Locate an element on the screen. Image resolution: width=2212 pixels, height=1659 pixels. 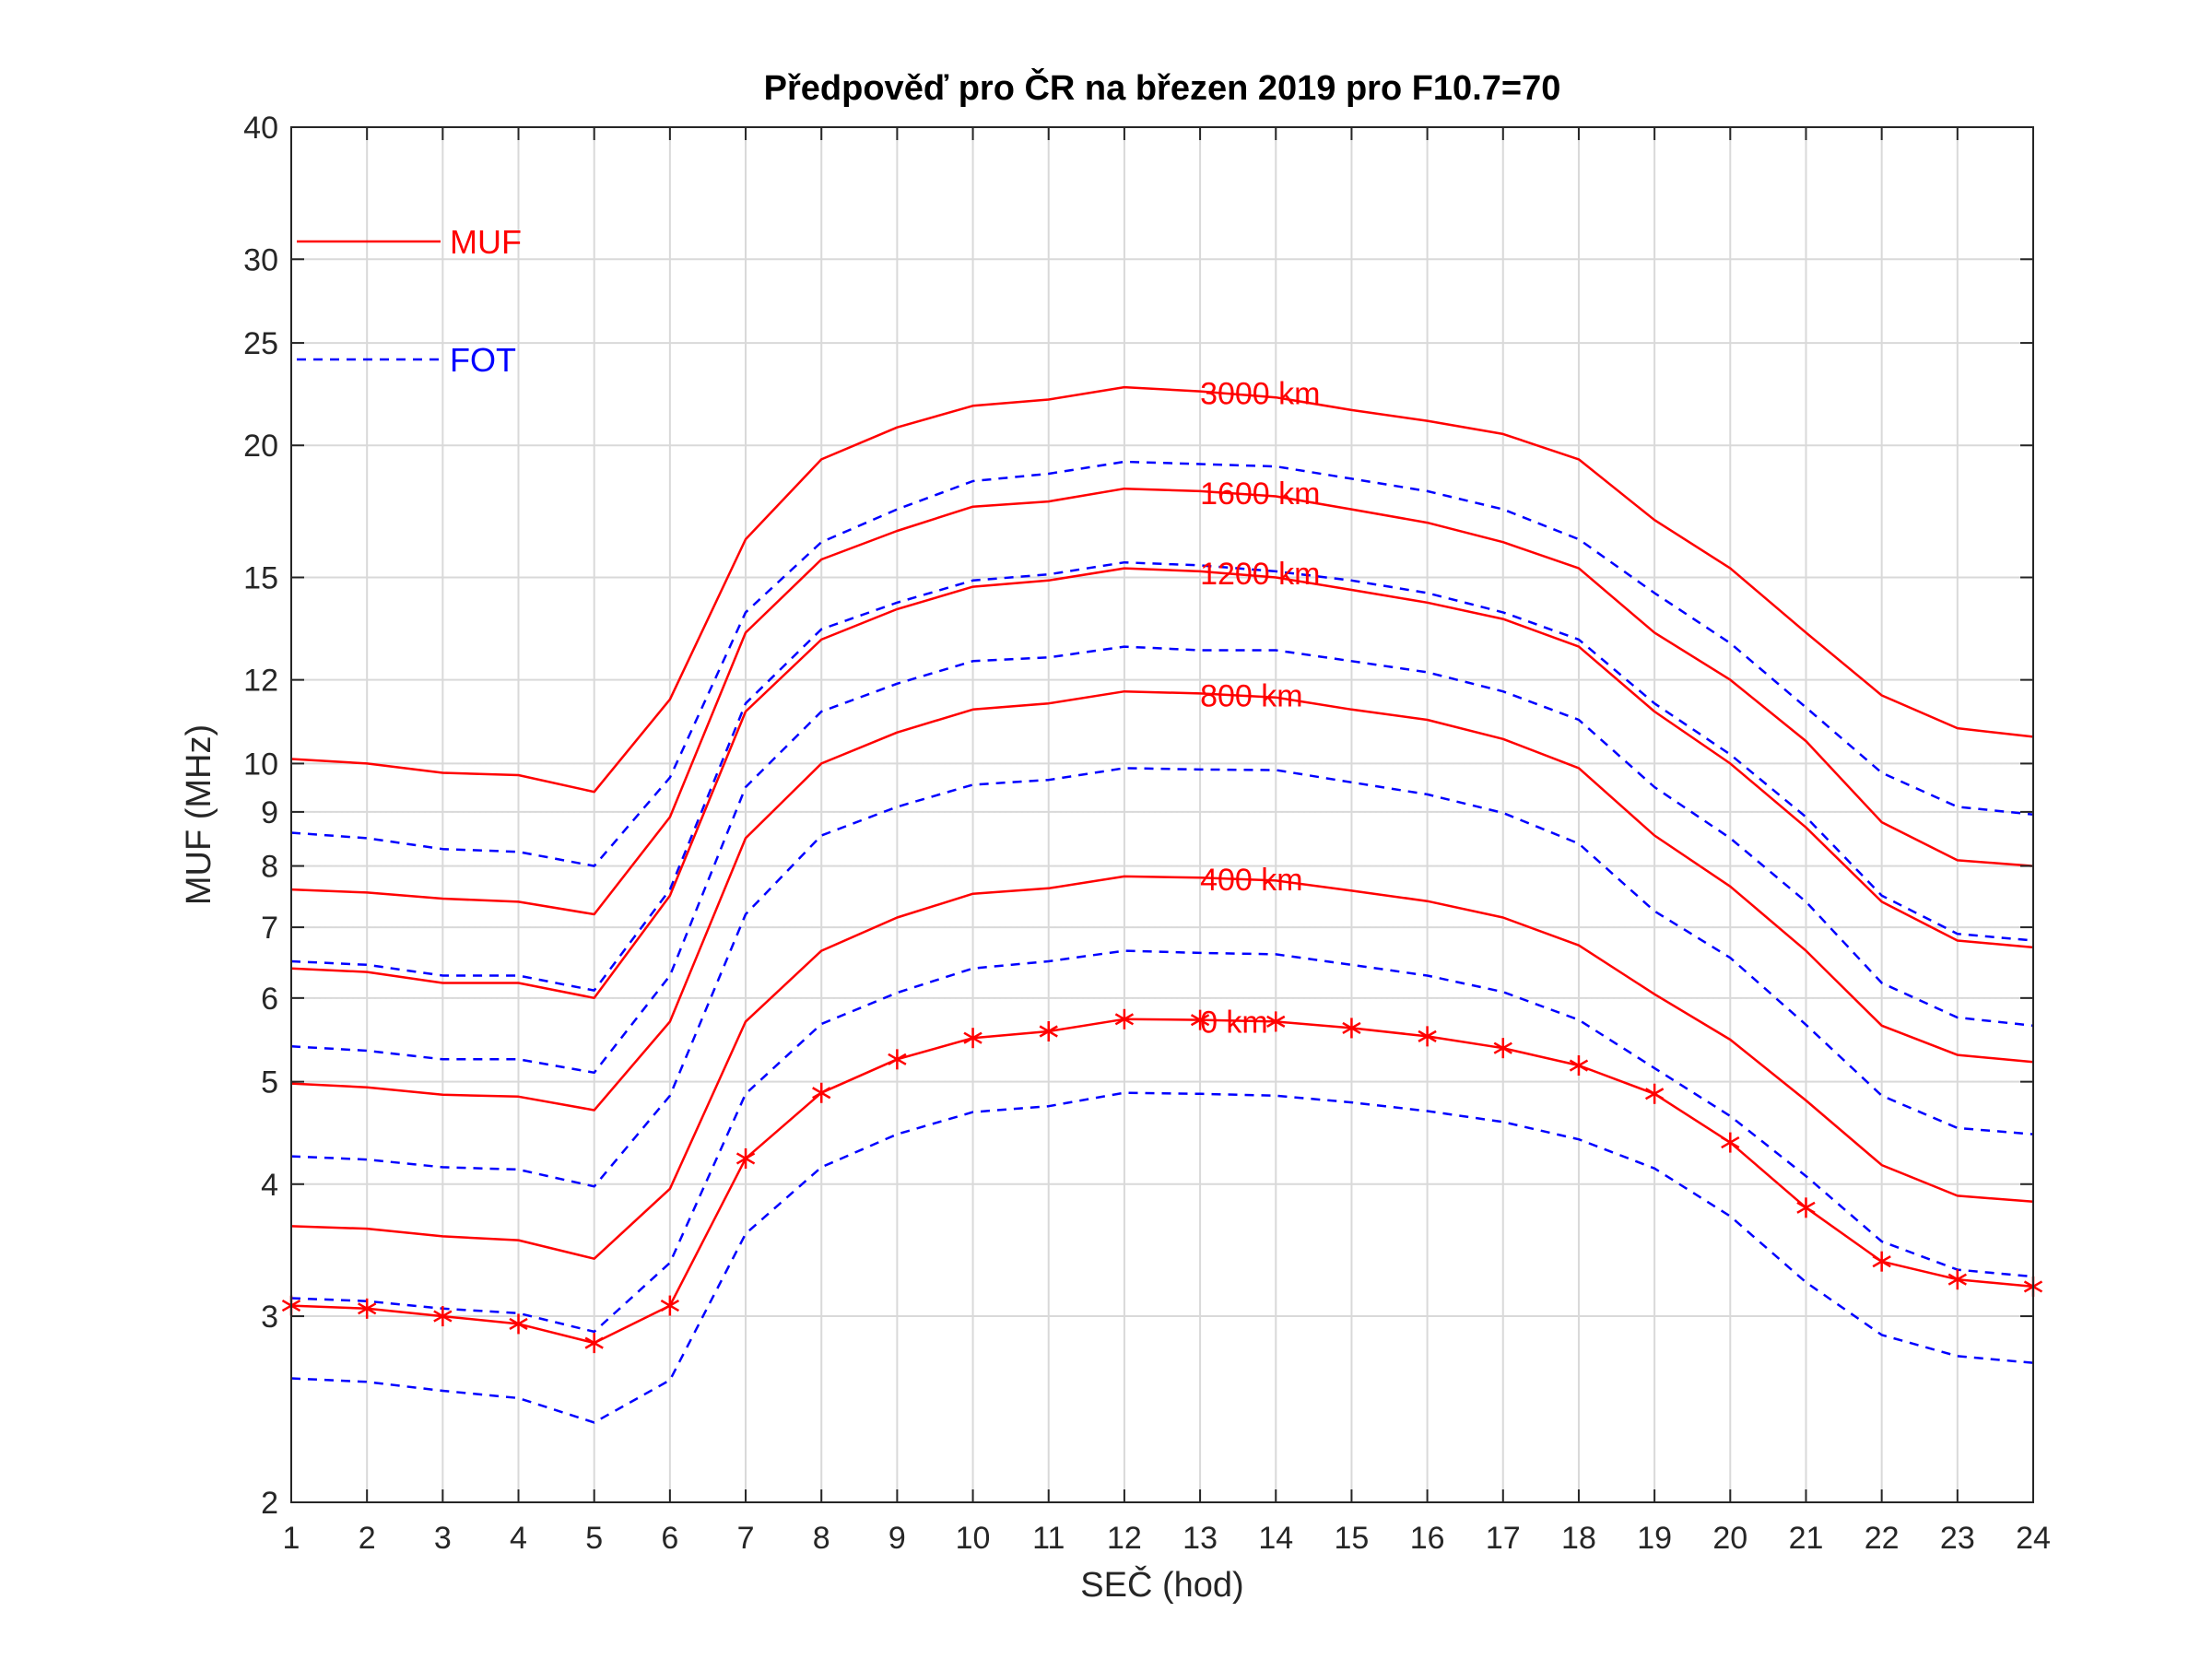
y-tick-label: 40 is located at coordinates (260, 128).